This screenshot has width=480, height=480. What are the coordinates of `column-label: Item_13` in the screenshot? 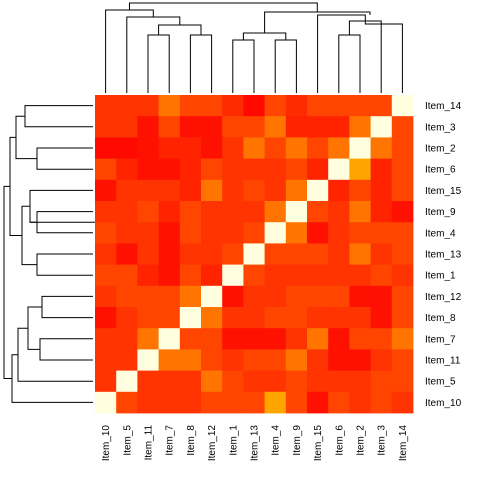 It's located at (255, 443).